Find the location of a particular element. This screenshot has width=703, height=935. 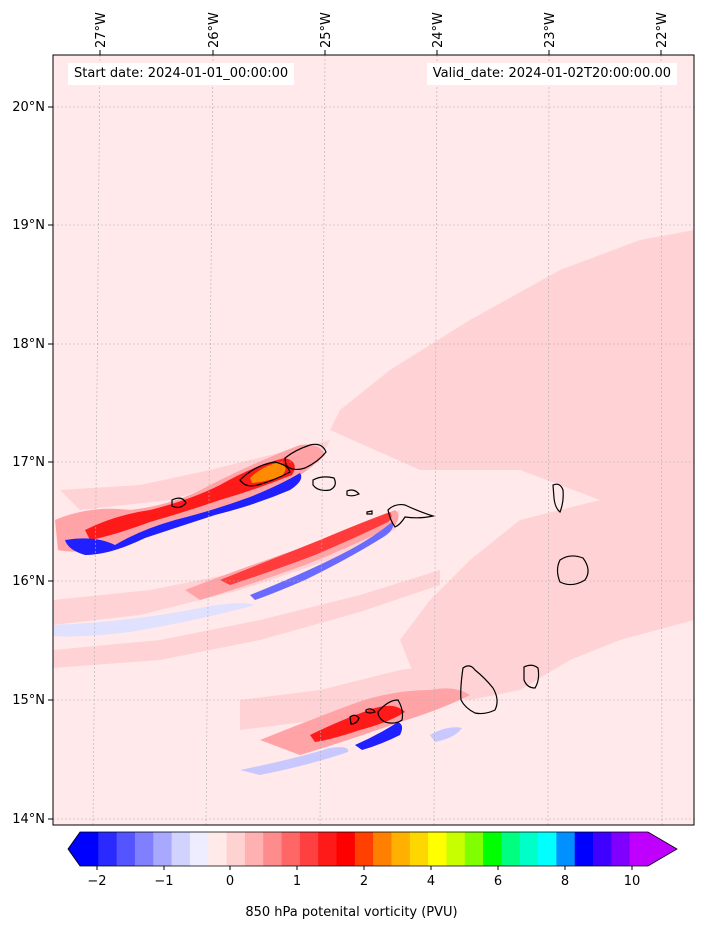

lat-axis: 20°N 19°N 18°N 17°N 16°N 15°N 14°N is located at coordinates (32, 463).